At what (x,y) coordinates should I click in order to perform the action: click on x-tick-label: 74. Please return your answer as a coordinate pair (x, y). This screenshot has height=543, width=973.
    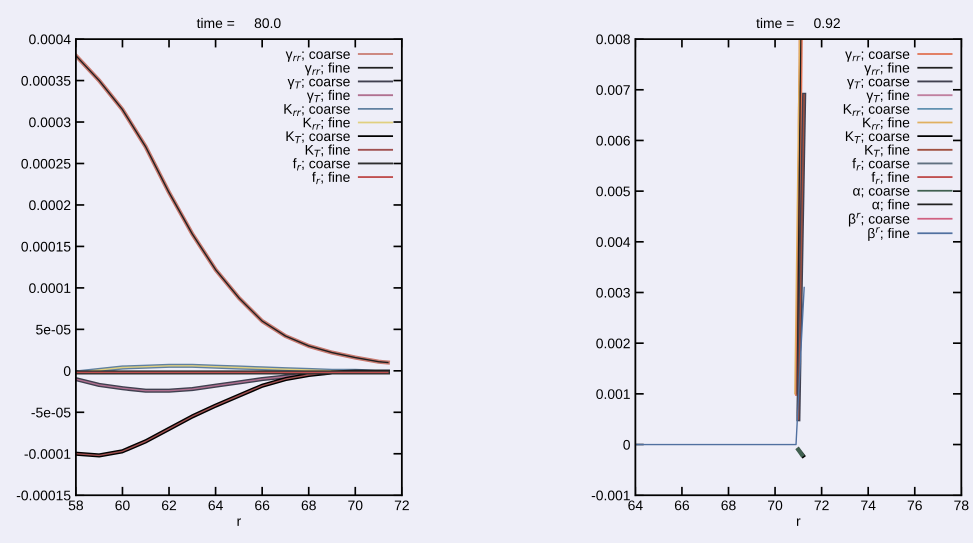
    Looking at the image, I should click on (868, 505).